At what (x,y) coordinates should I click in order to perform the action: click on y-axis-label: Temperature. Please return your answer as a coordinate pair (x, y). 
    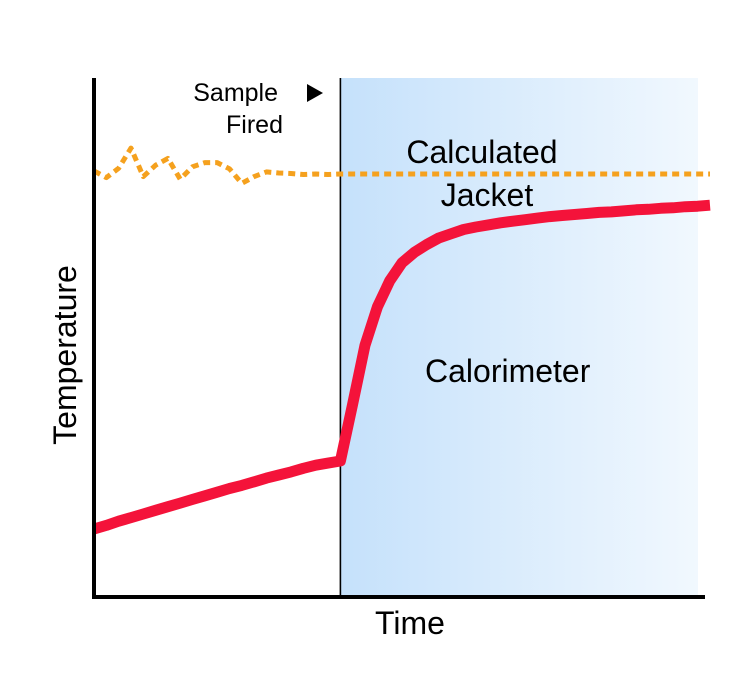
    Looking at the image, I should click on (65, 355).